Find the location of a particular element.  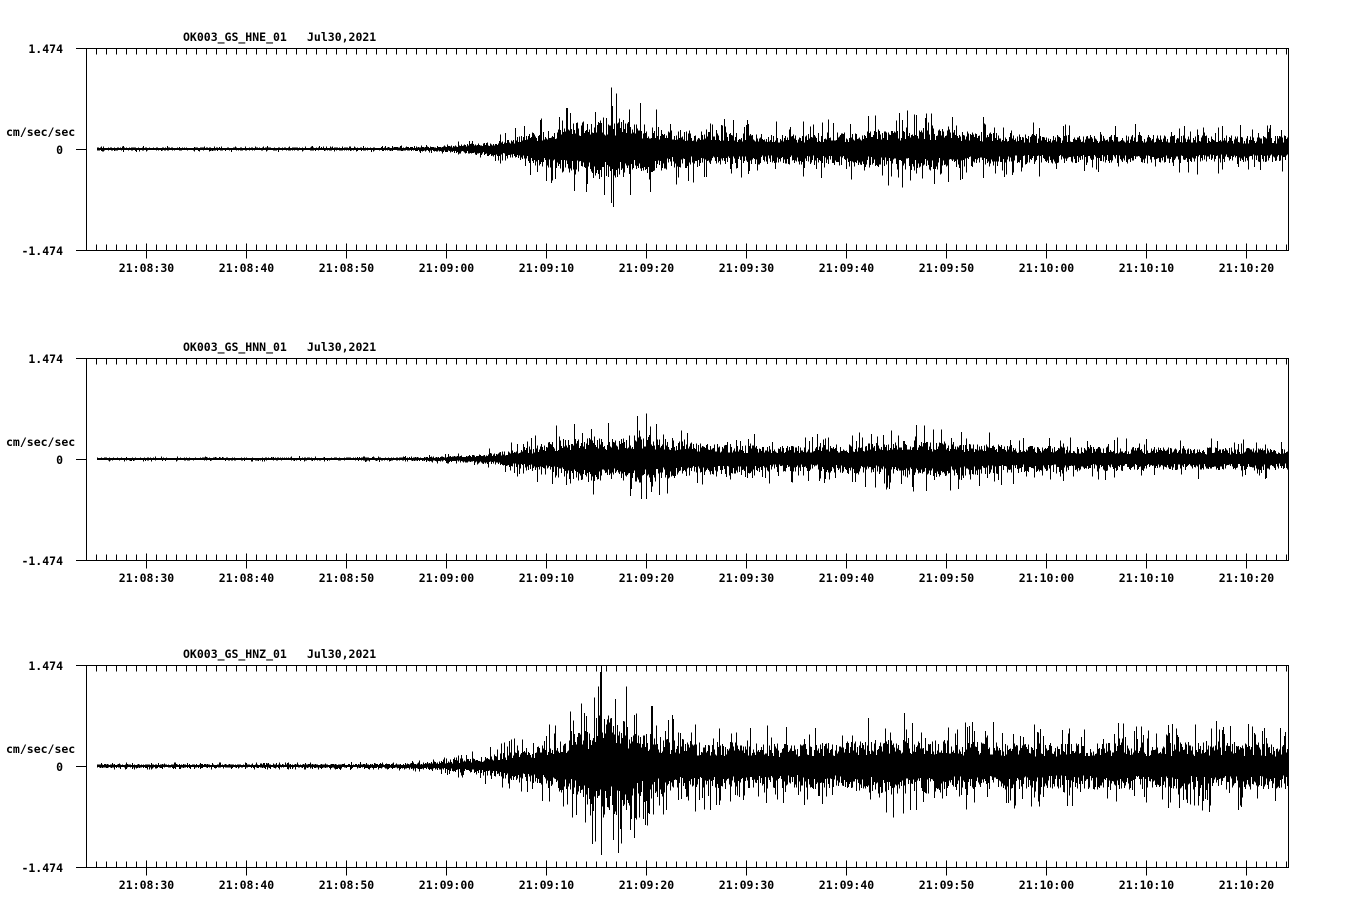

panel-title-station: OK003_GS_HNZ_01 is located at coordinates (235, 654).